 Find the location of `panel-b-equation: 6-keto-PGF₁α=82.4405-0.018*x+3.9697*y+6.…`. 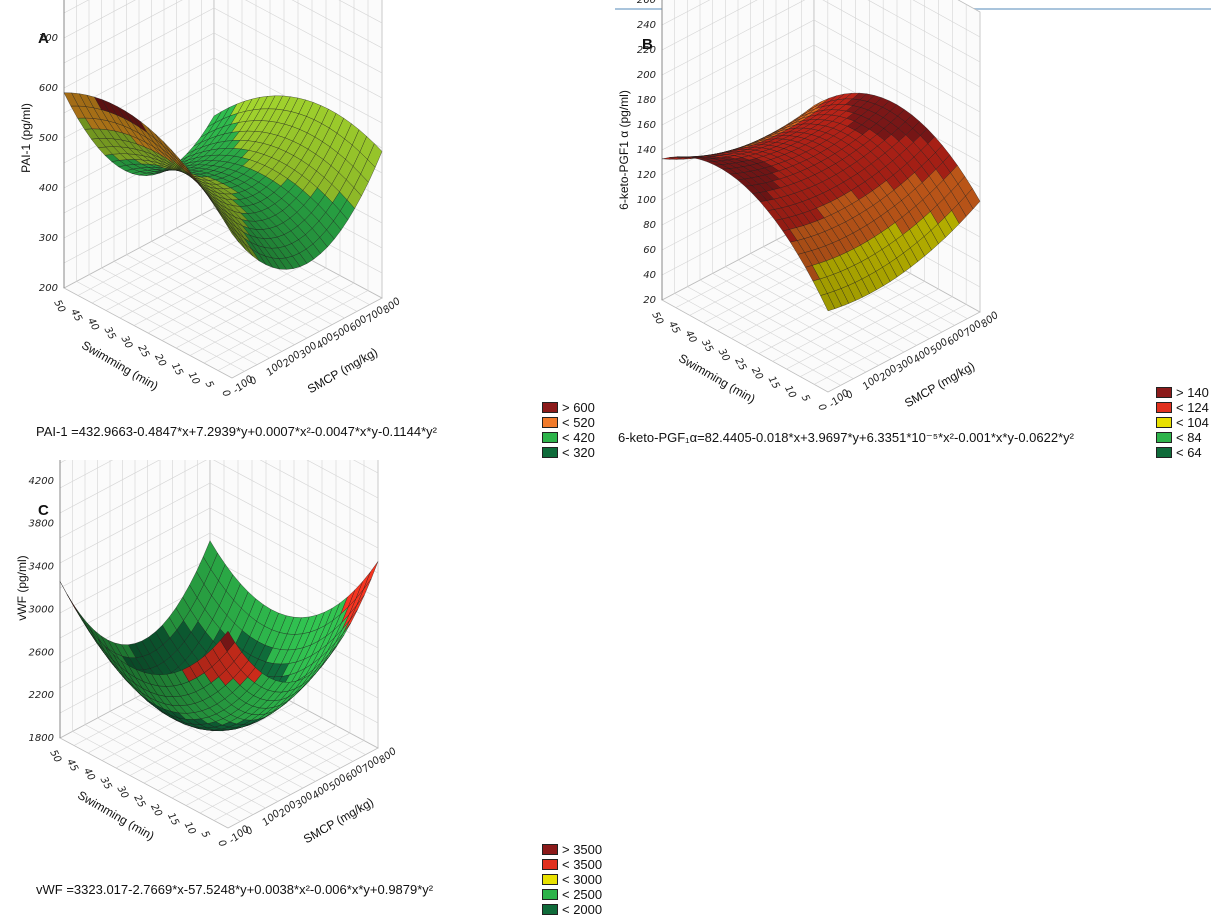

panel-b-equation: 6-keto-PGF₁α=82.4405-0.018*x+3.9697*y+6.… is located at coordinates (846, 437).